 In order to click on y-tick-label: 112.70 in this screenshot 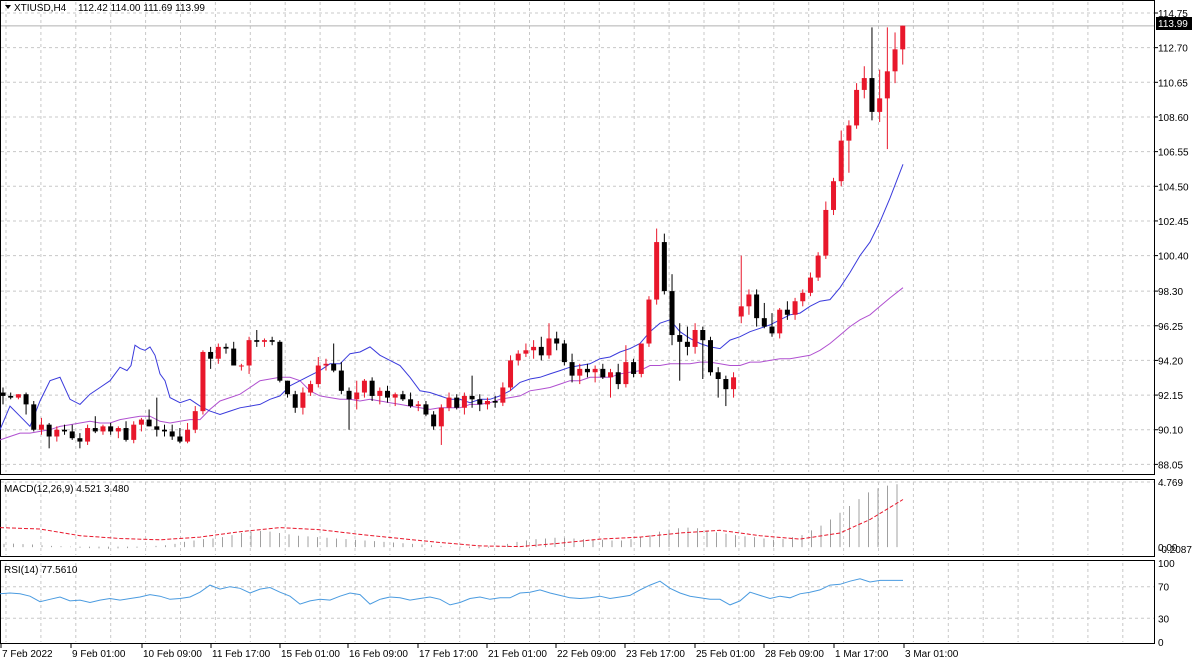, I will do `click(1173, 49)`.